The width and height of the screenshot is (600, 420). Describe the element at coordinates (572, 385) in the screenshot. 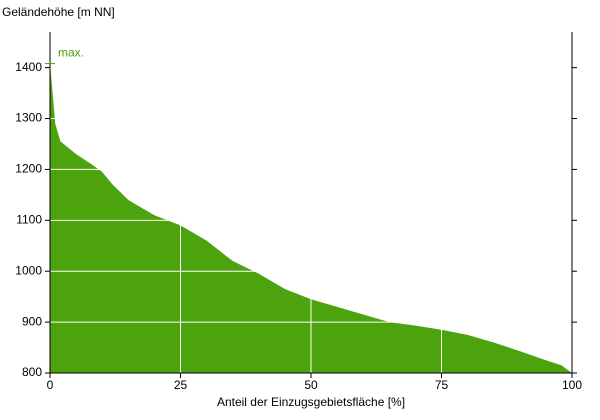

I see `x-tick-label: 100` at that location.